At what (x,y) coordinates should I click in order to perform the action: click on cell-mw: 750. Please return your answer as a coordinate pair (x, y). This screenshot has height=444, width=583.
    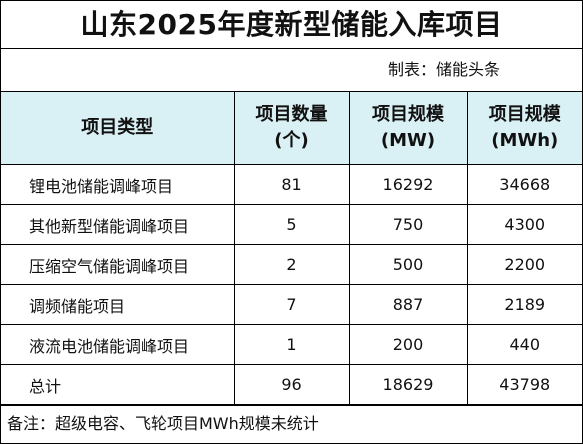
    Looking at the image, I should click on (408, 224).